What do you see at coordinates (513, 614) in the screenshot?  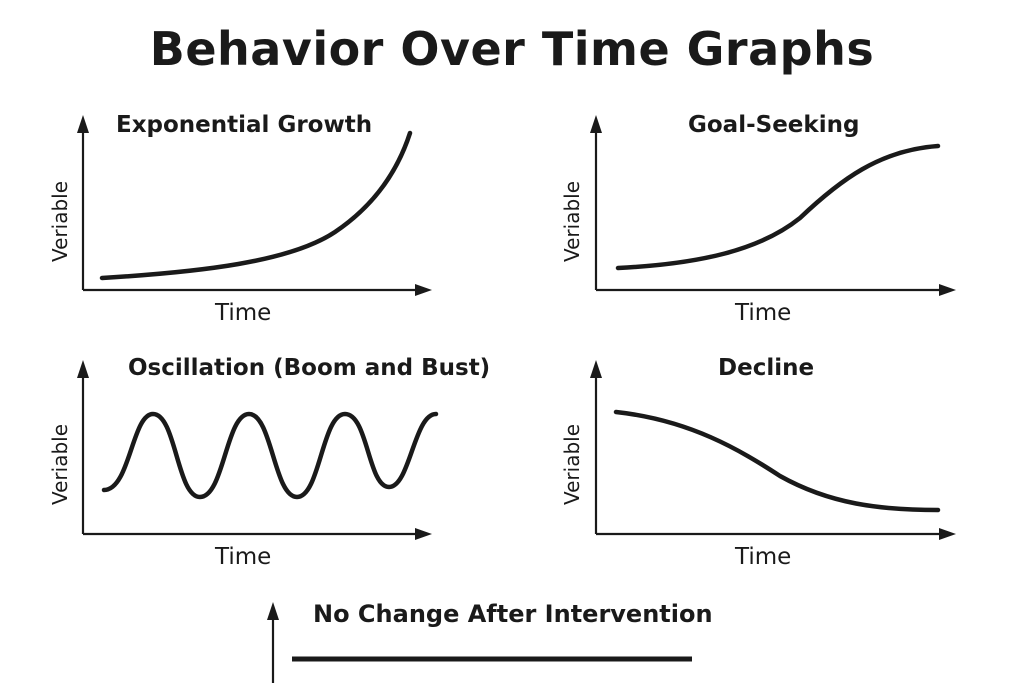 I see `panel-title-no-change: No Change After Intervention` at bounding box center [513, 614].